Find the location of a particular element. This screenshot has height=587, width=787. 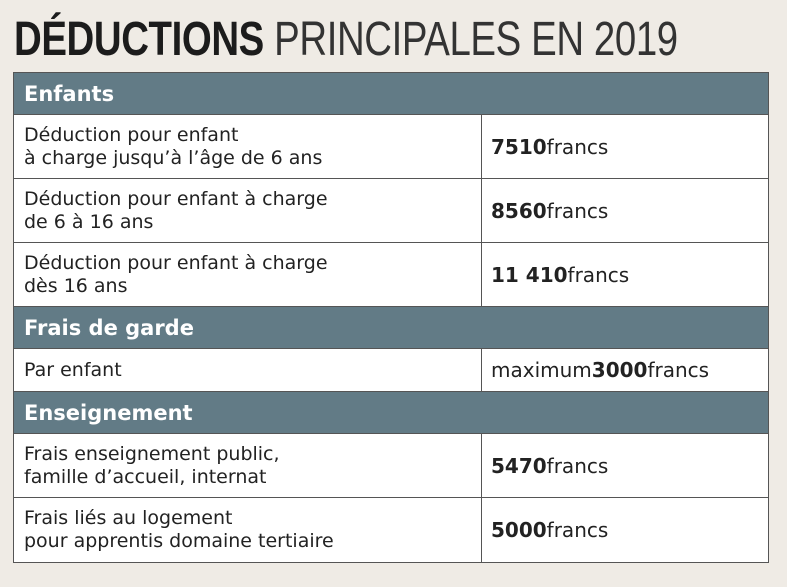

label-line: dès 16 ans is located at coordinates (76, 285).